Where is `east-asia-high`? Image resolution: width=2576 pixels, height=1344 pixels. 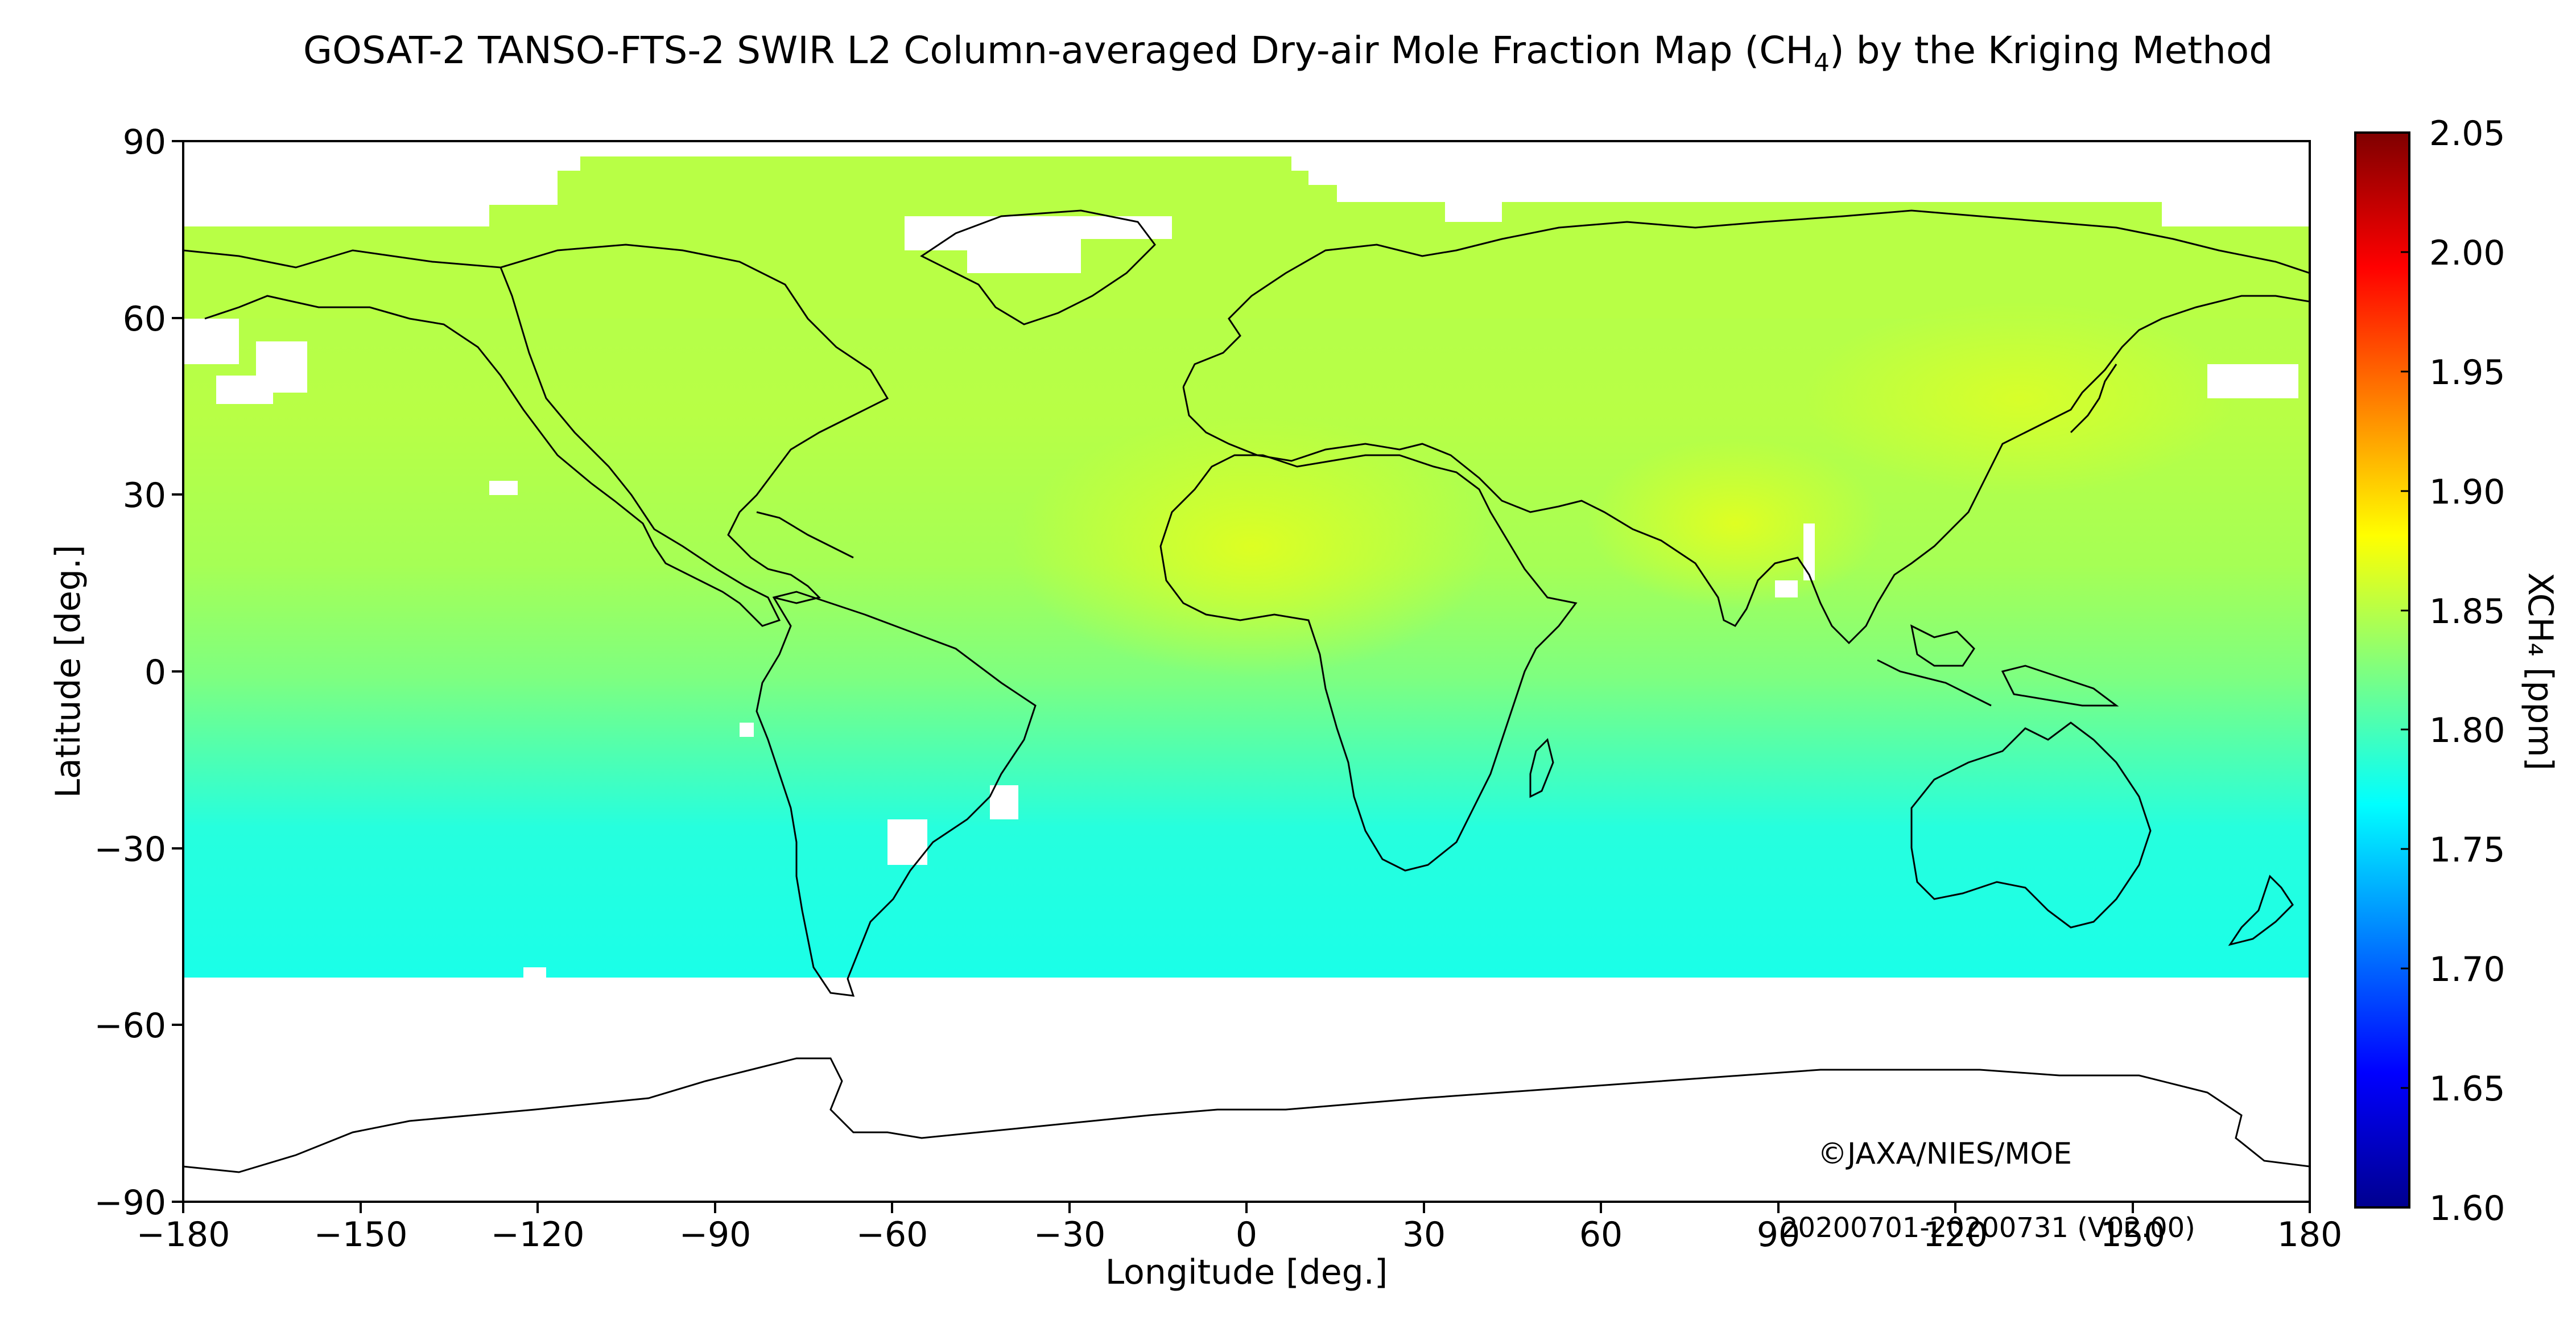
east-asia-high is located at coordinates (2020, 399).